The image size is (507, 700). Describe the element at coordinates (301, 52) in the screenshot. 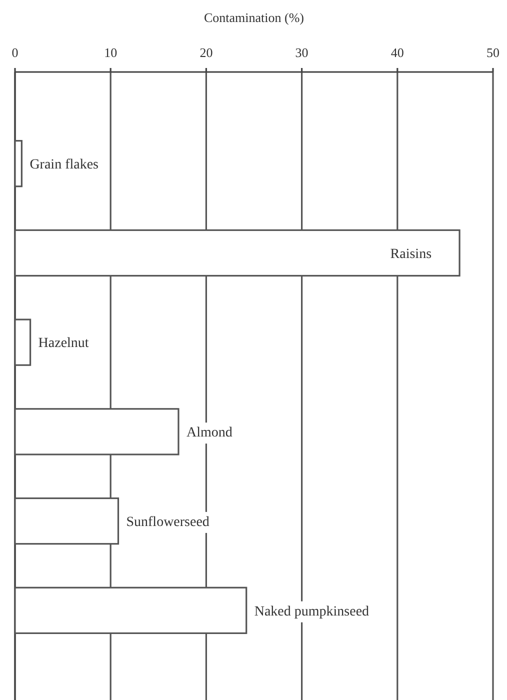

I see `x-tick-label: 30` at that location.